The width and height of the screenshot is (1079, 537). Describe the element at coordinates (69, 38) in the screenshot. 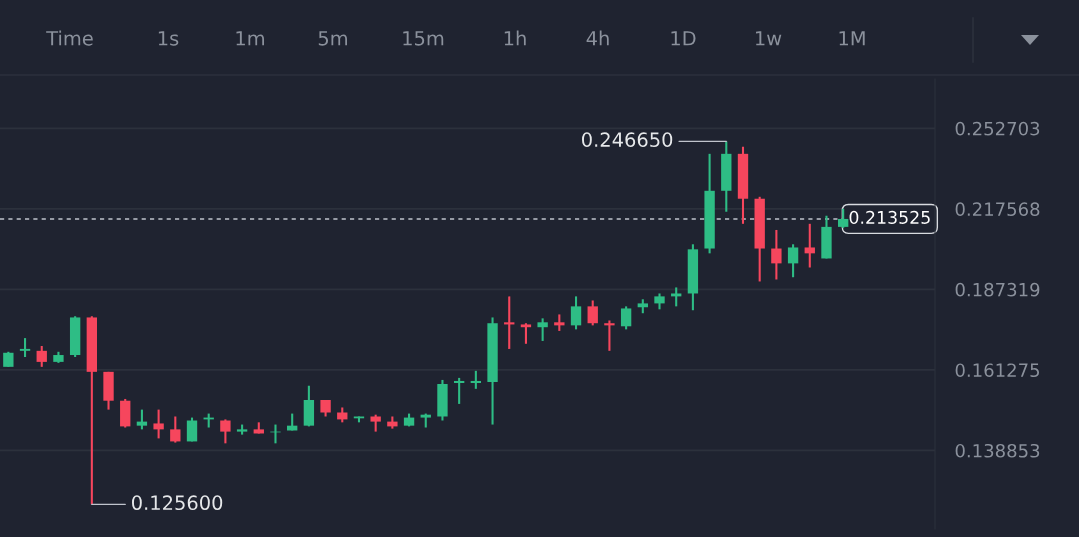

I see `text: Time` at that location.